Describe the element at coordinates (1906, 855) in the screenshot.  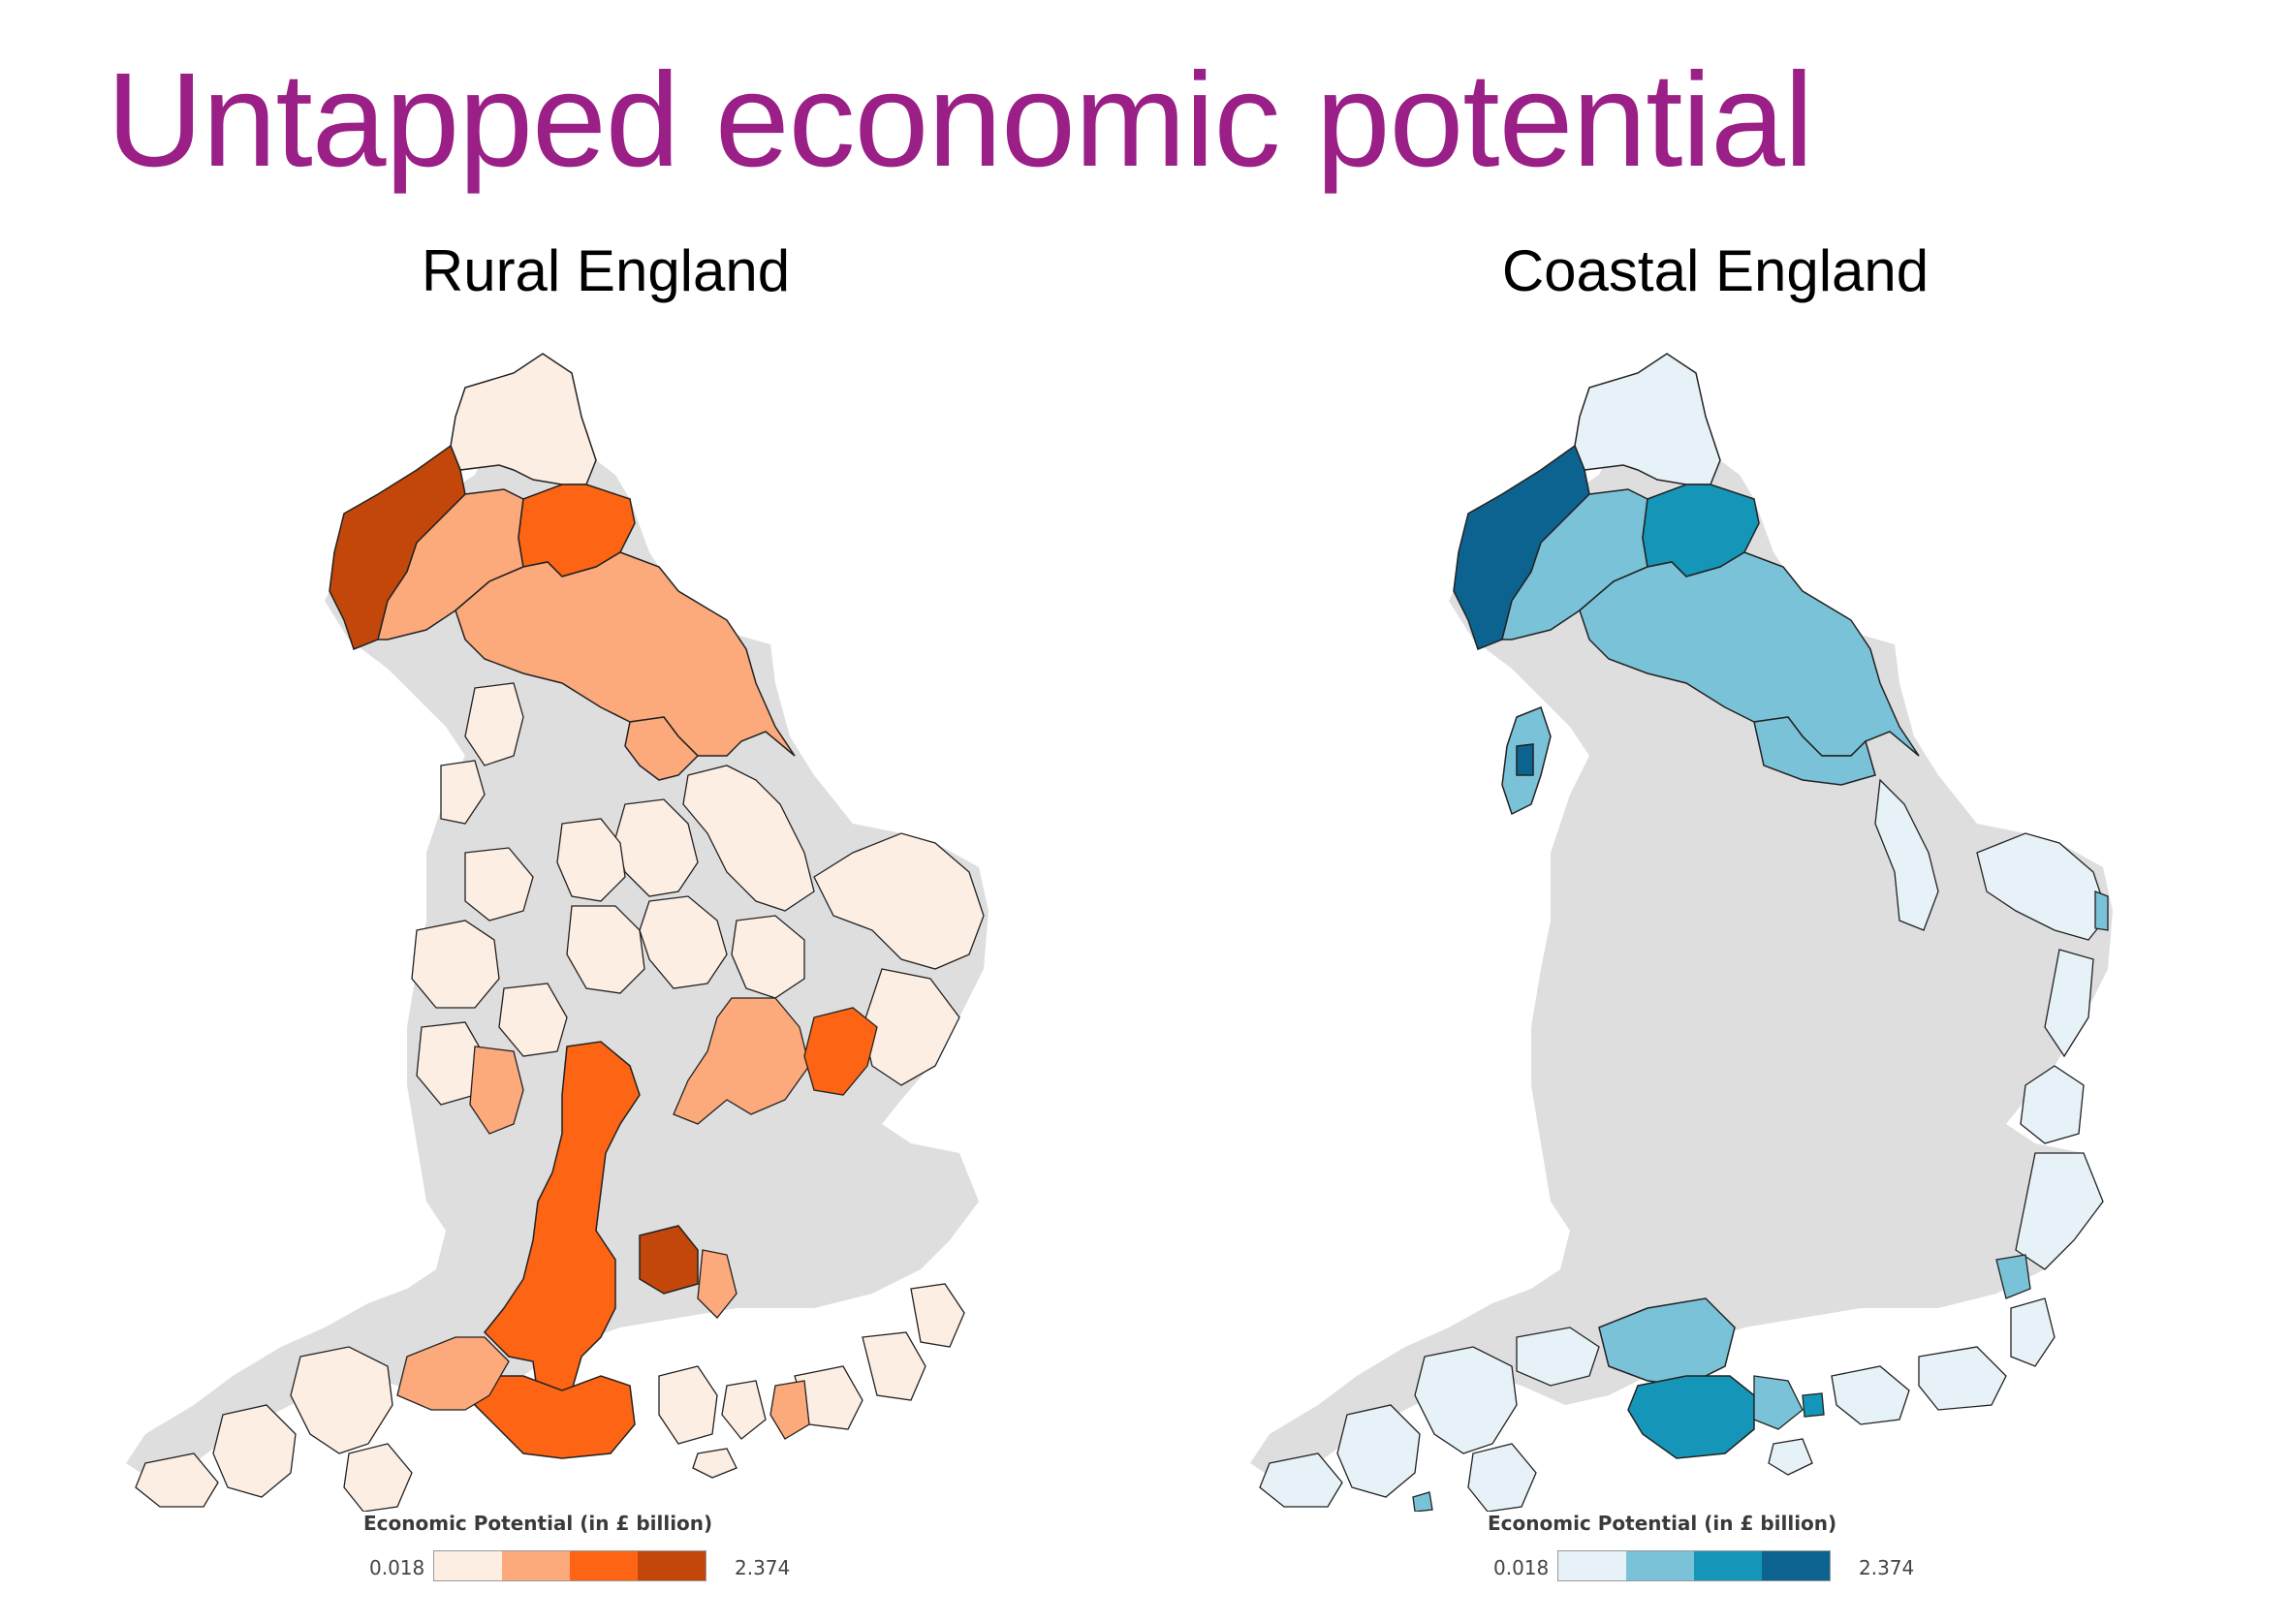
I see `region-lincolnshire-coast` at that location.